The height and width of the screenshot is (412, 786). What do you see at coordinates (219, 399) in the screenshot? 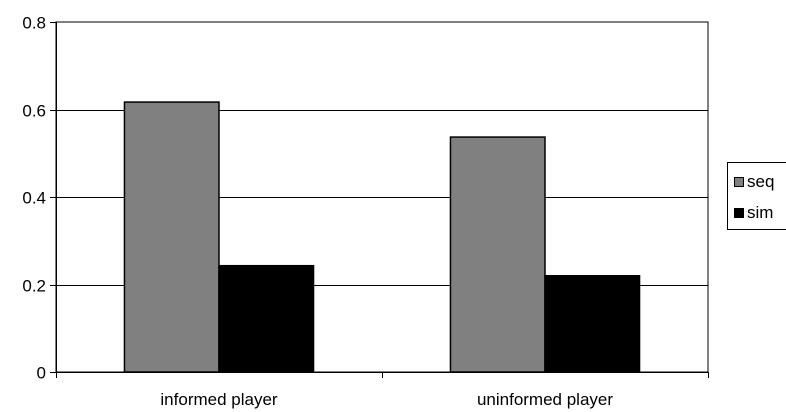
I see `x-category-label: informed player` at bounding box center [219, 399].